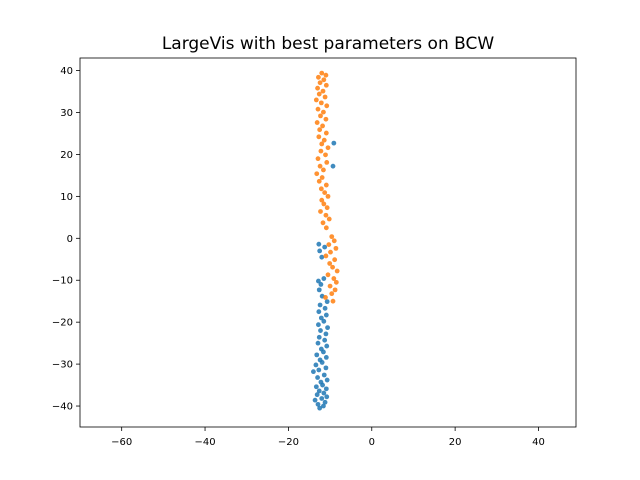  I want to click on y-axis: −40 −30 −20 −10 0 10 20 30 40, so click(66, 239).